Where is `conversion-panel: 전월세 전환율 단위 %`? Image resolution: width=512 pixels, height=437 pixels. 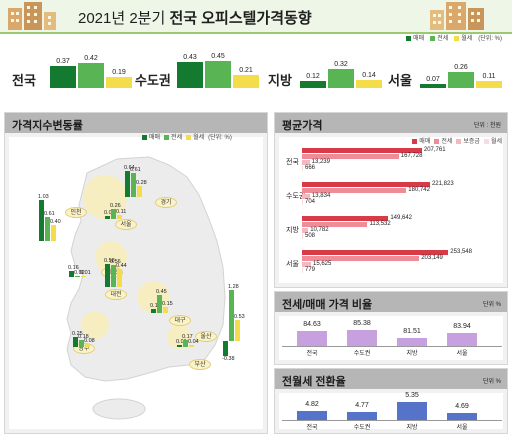 conversion-panel: 전월세 전환율 단위 % is located at coordinates (391, 401).